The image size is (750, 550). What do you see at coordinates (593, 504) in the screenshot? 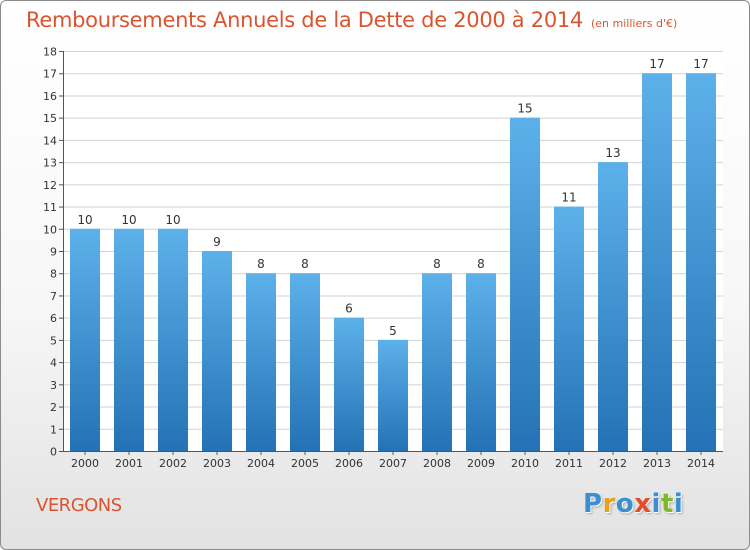
I see `logo-letter: P` at bounding box center [593, 504].